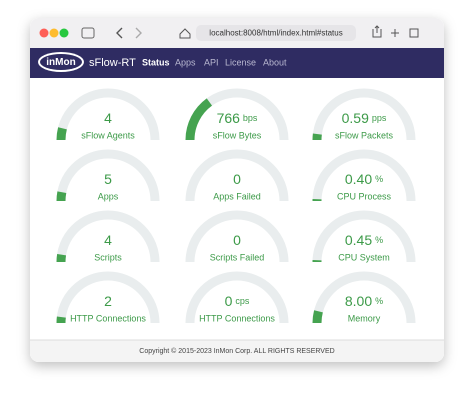 This screenshot has height=403, width=474. What do you see at coordinates (364, 196) in the screenshot?
I see `gauge-label: CPU Process` at bounding box center [364, 196].